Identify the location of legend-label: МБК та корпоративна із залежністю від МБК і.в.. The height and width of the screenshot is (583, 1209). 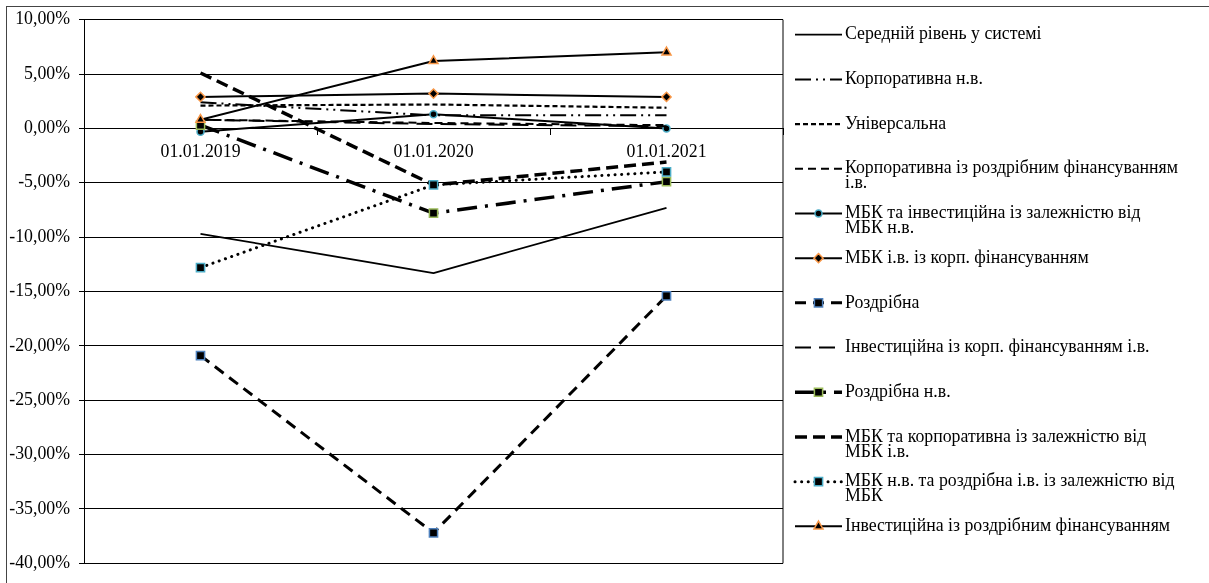
(996, 443).